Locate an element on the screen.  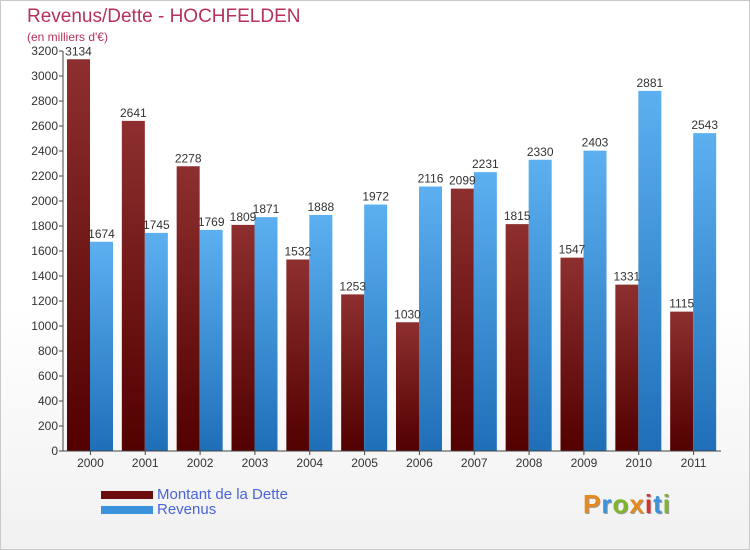
logo-letter: r is located at coordinates (607, 504).